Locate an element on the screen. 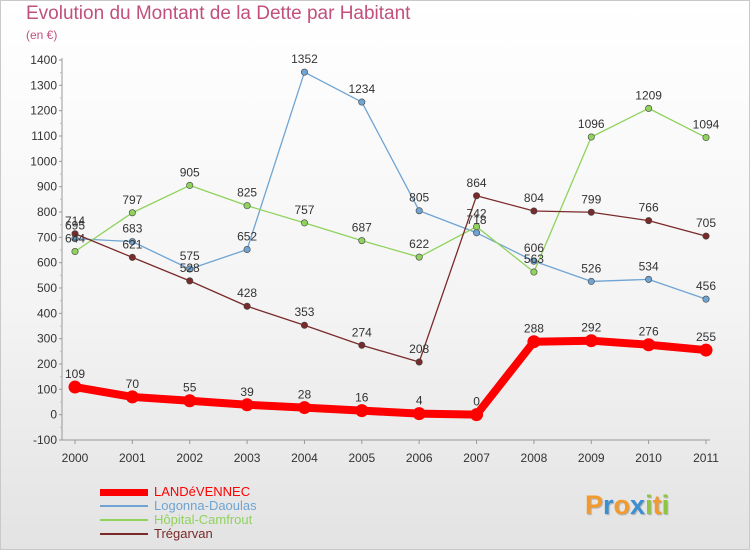 The width and height of the screenshot is (750, 550). x-tick-label: 2006 is located at coordinates (419, 458).